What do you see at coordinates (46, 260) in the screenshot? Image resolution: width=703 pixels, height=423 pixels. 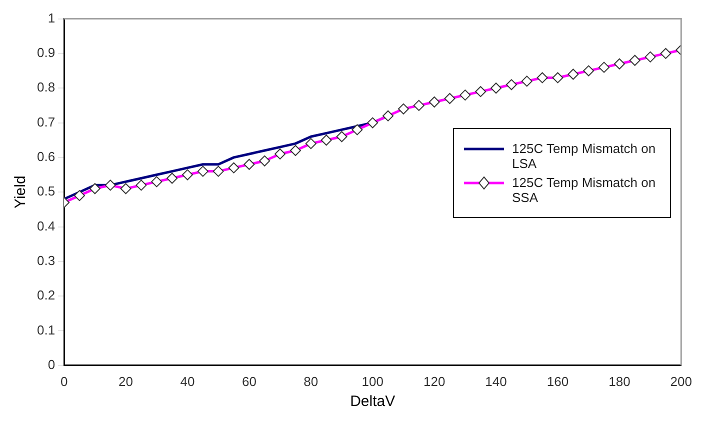 I see `y-tick-label: 0.3` at bounding box center [46, 260].